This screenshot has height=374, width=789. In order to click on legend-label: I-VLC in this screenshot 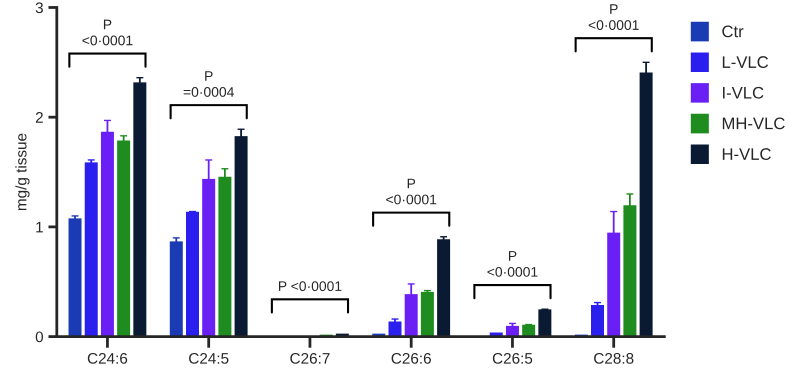, I will do `click(743, 92)`.